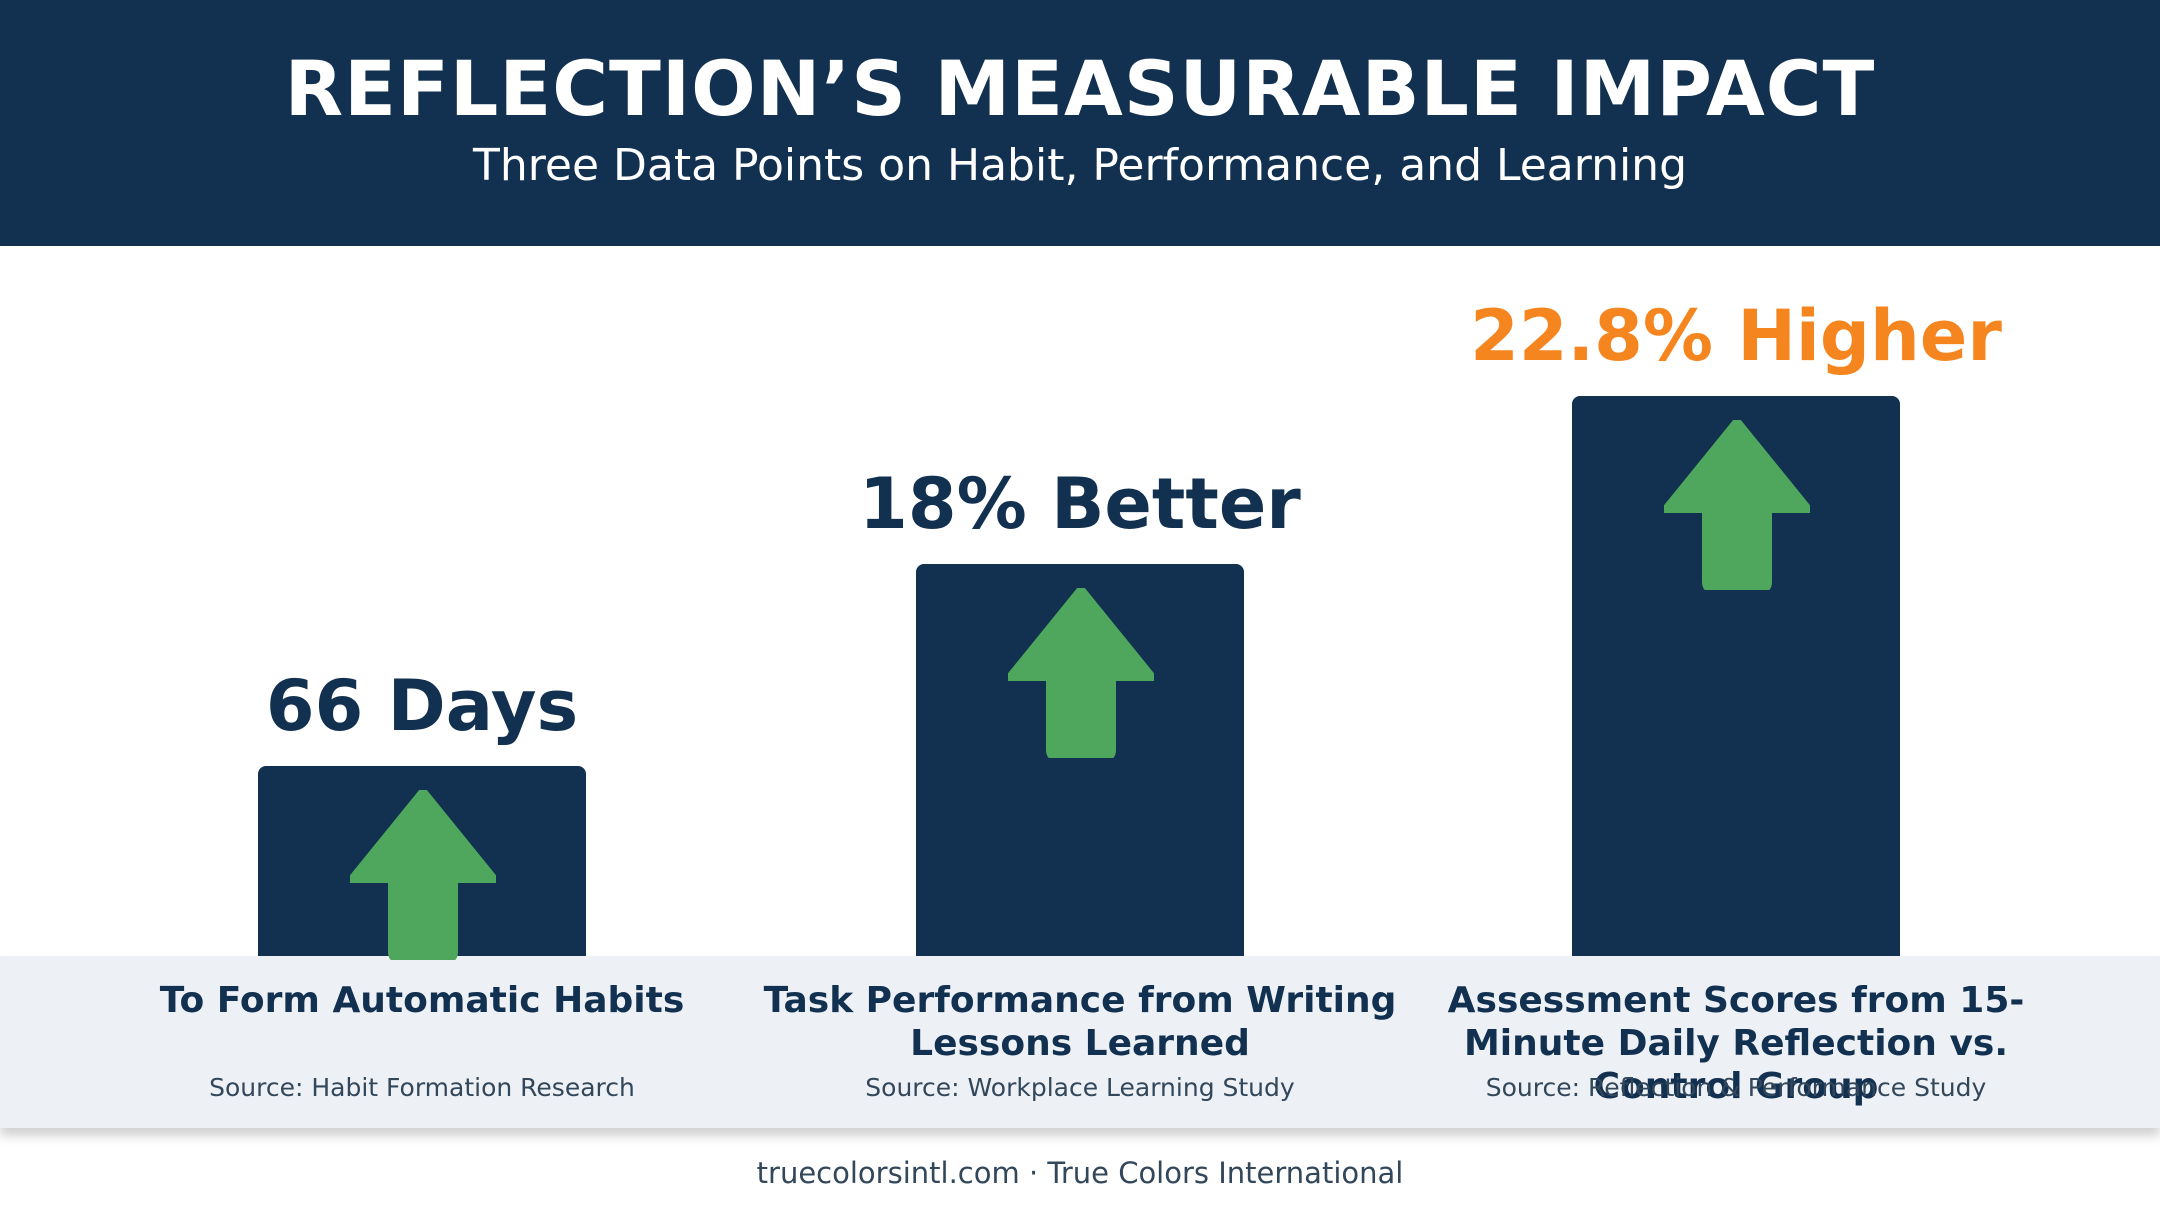 The image size is (2160, 1206). I want to click on source-label-2: Source: Workplace Learning Study, so click(1080, 1087).